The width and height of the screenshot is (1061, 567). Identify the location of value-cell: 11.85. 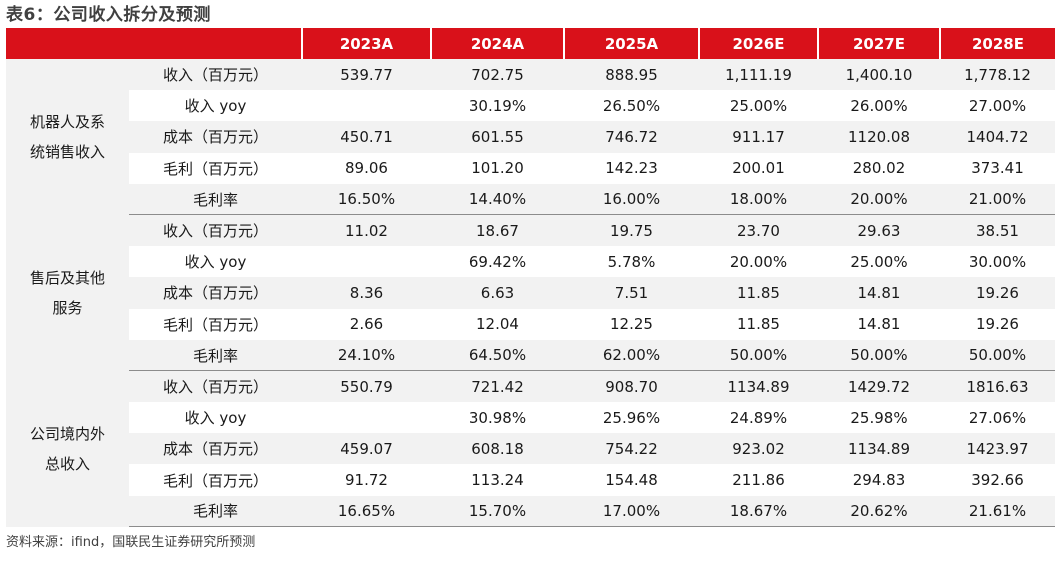
(758, 324).